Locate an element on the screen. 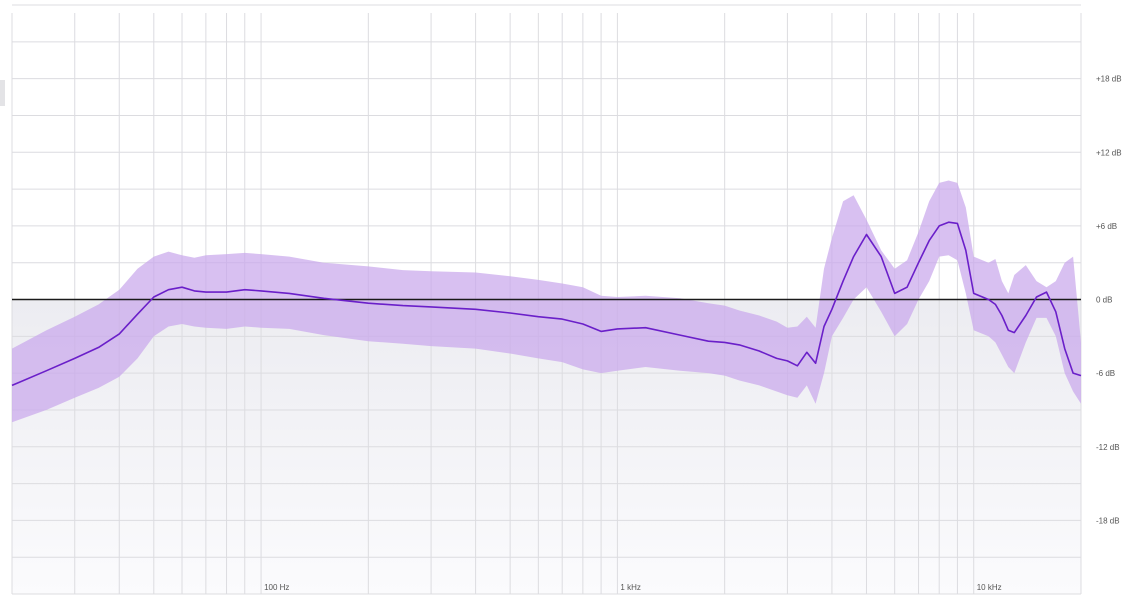  y-tick-label: +18 dB is located at coordinates (1109, 79).